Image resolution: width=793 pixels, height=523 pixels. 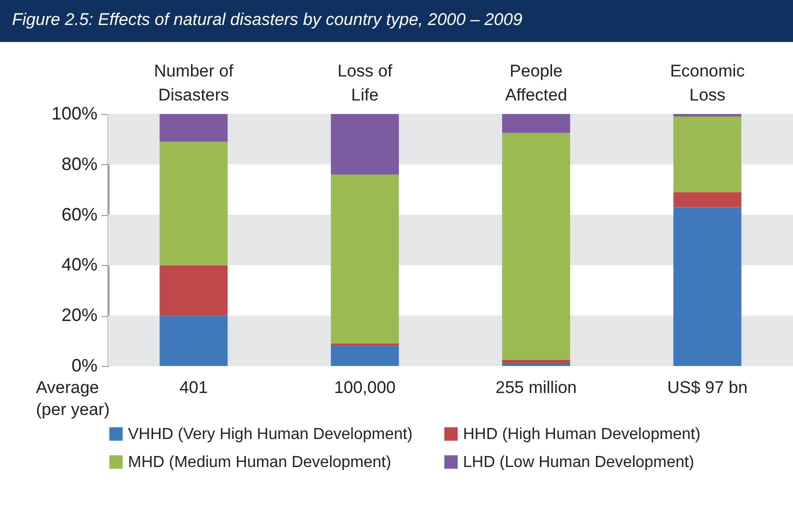 What do you see at coordinates (578, 462) in the screenshot?
I see `legend-label: LHD (Low Human Development)` at bounding box center [578, 462].